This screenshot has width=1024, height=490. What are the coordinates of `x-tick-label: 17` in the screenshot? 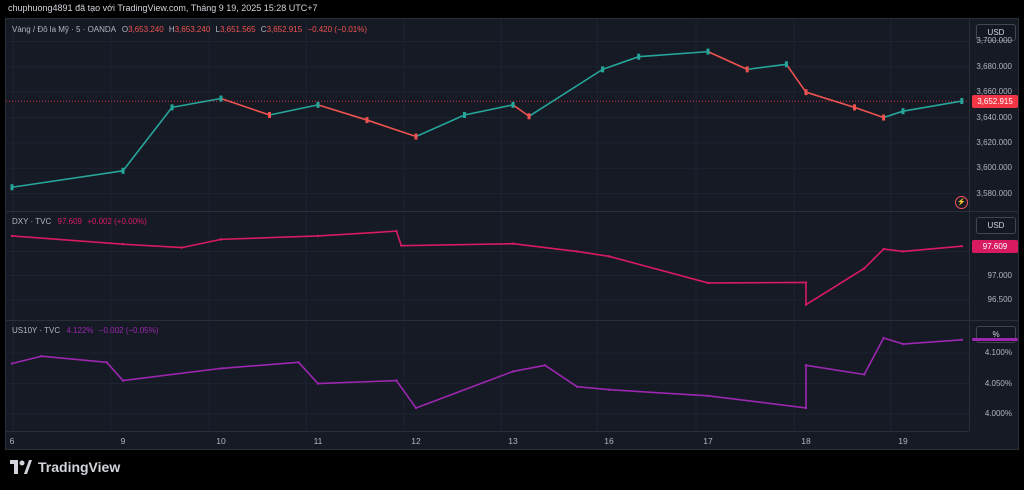 It's located at (708, 441).